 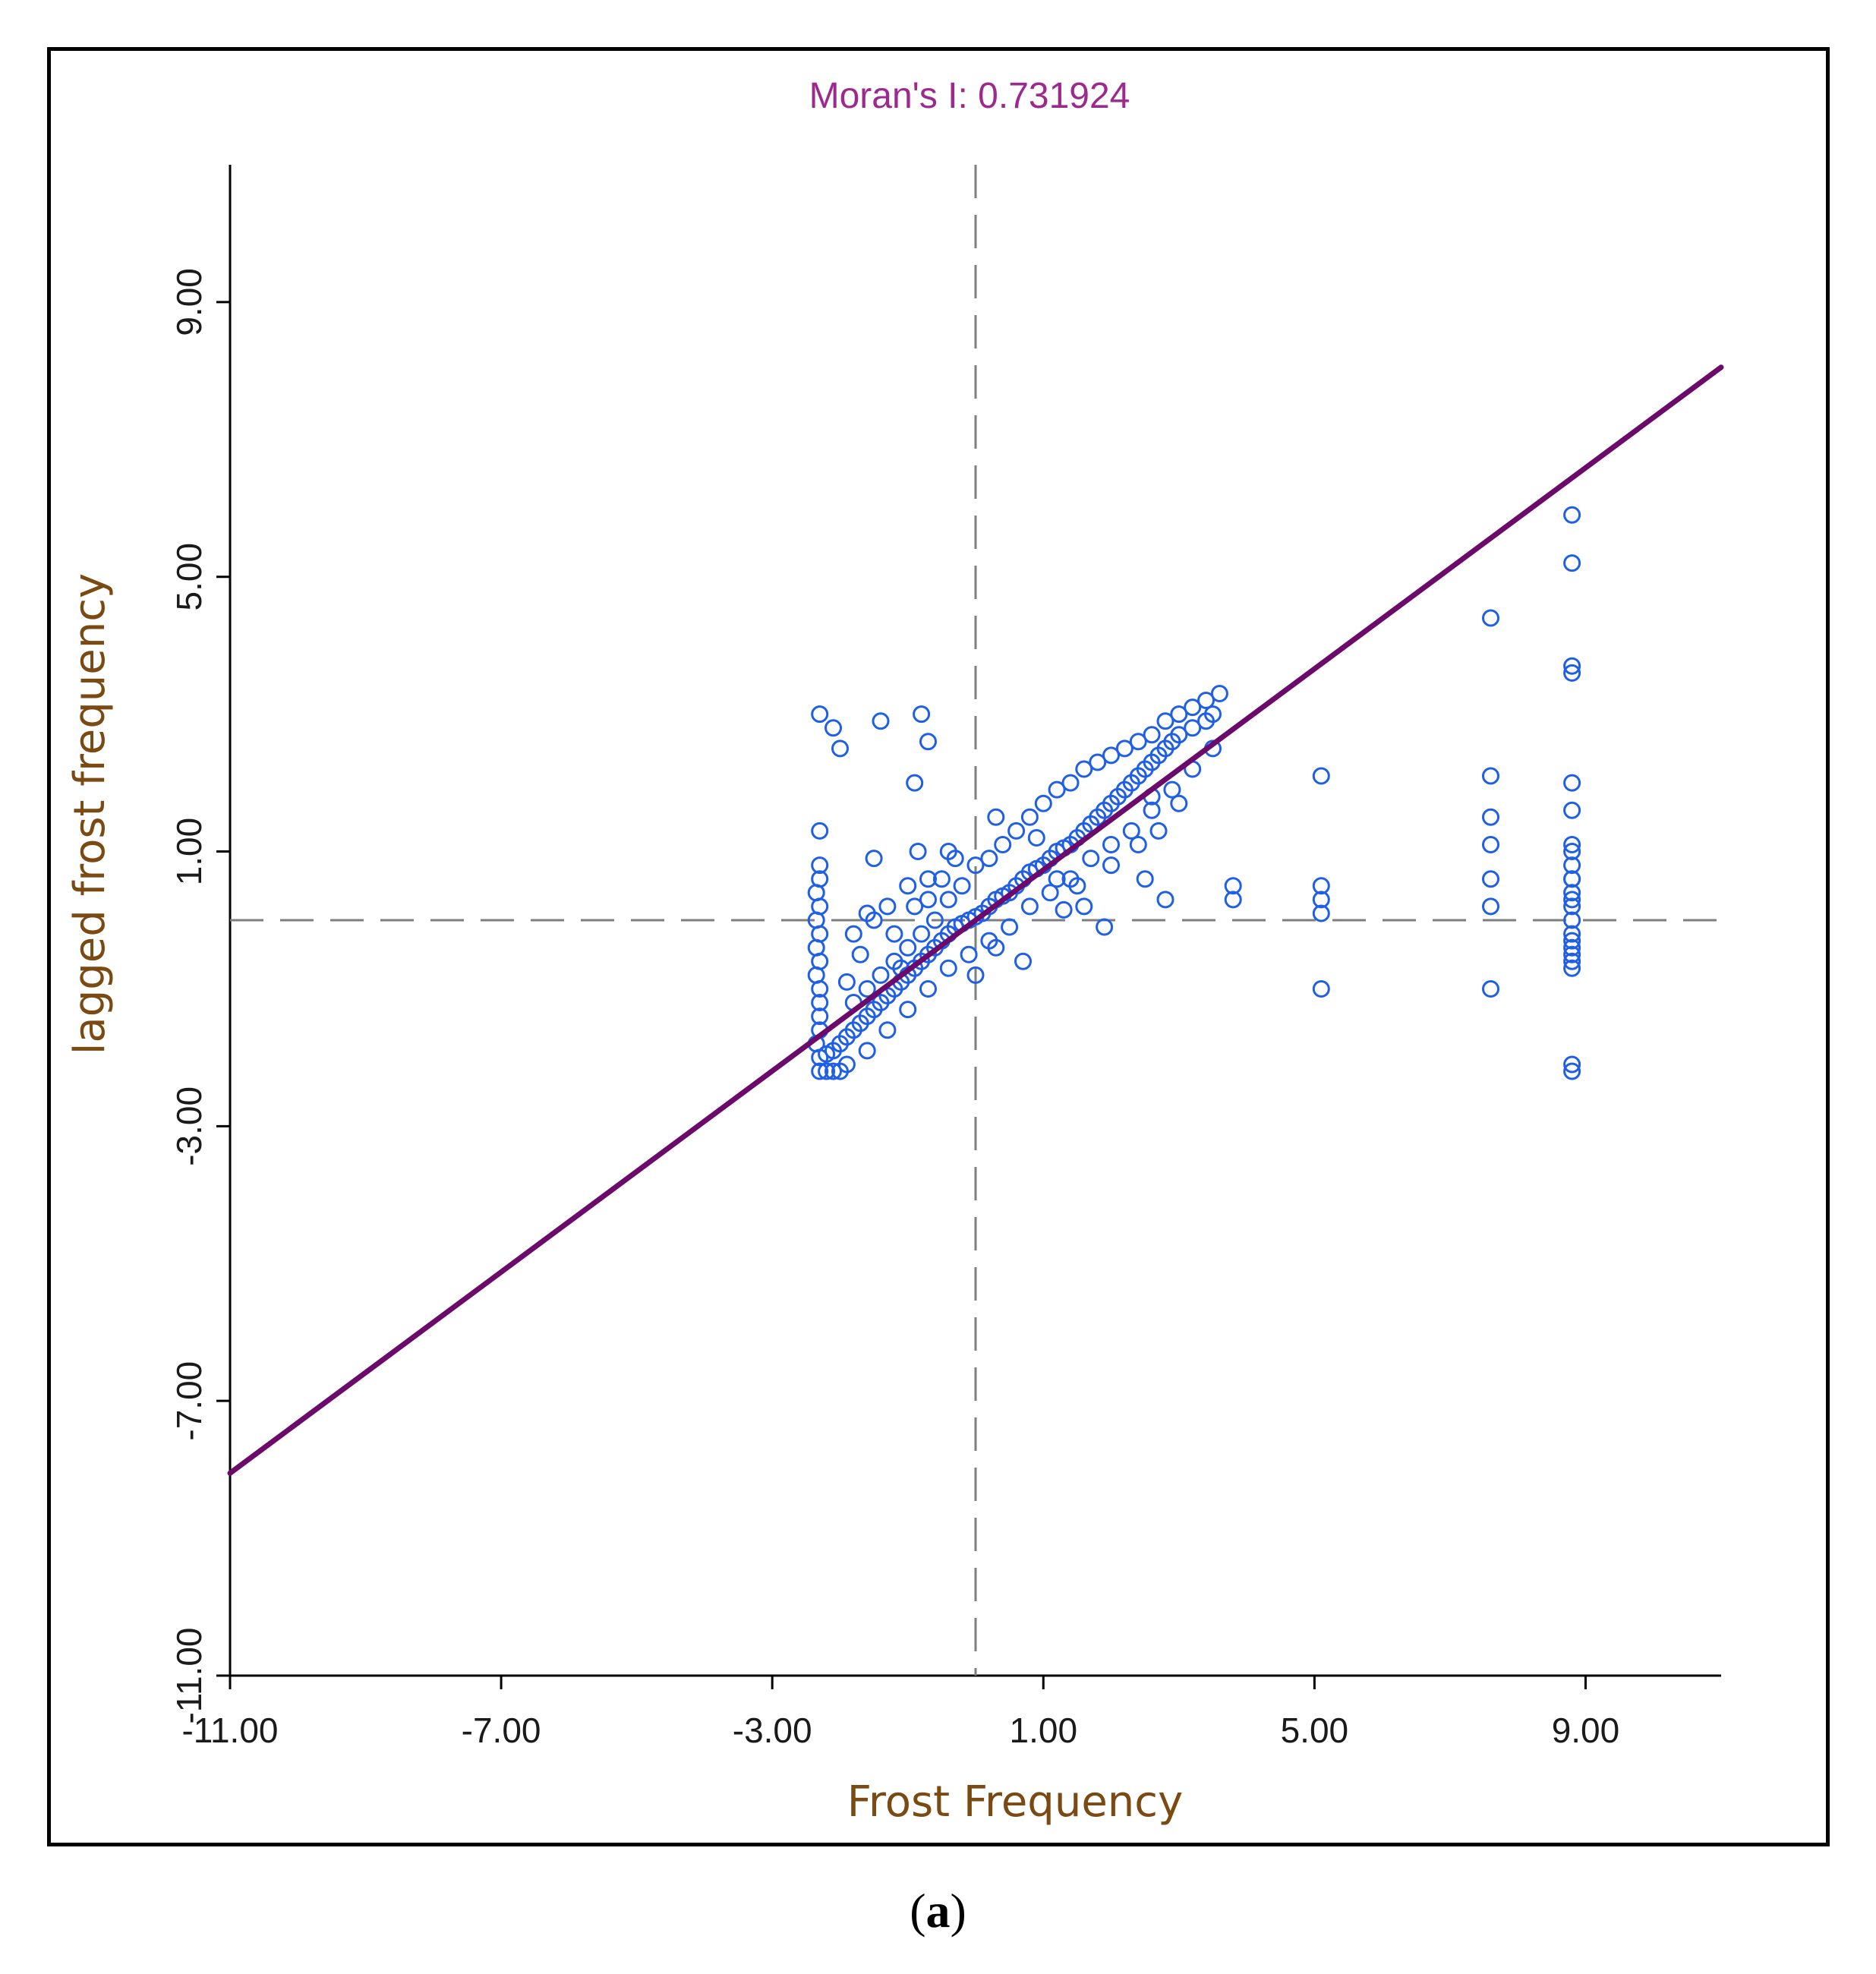 I want to click on caption-open-paren: (, so click(x=918, y=1911).